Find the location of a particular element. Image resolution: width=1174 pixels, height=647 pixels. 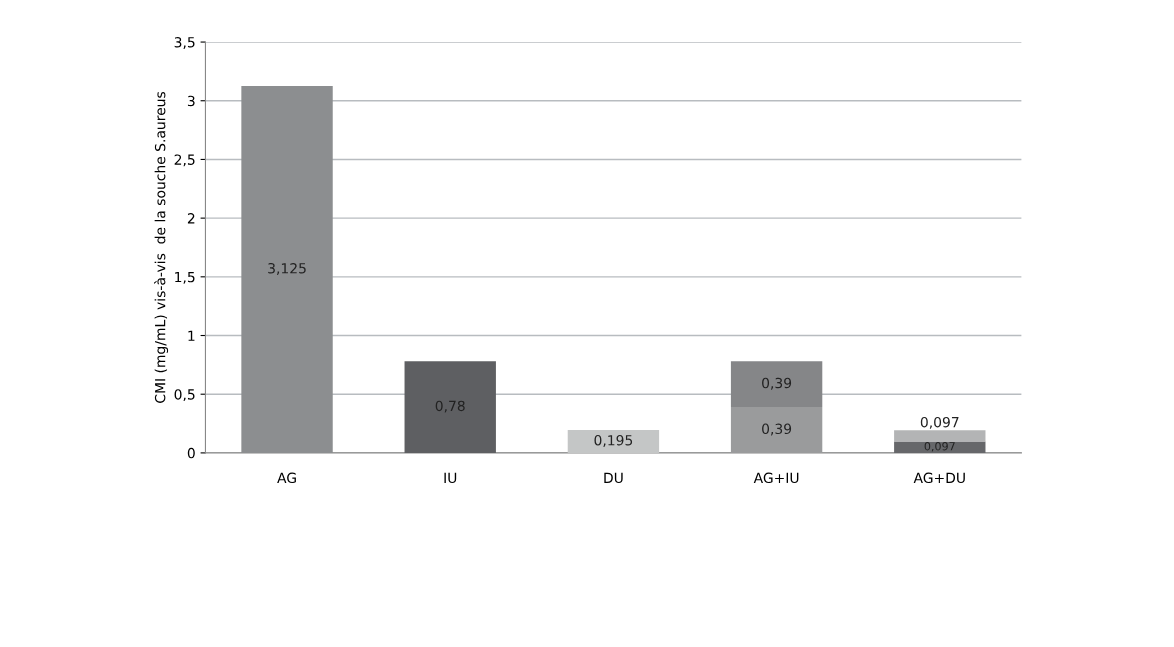

x-tick-label: AG+IU is located at coordinates (776, 478).